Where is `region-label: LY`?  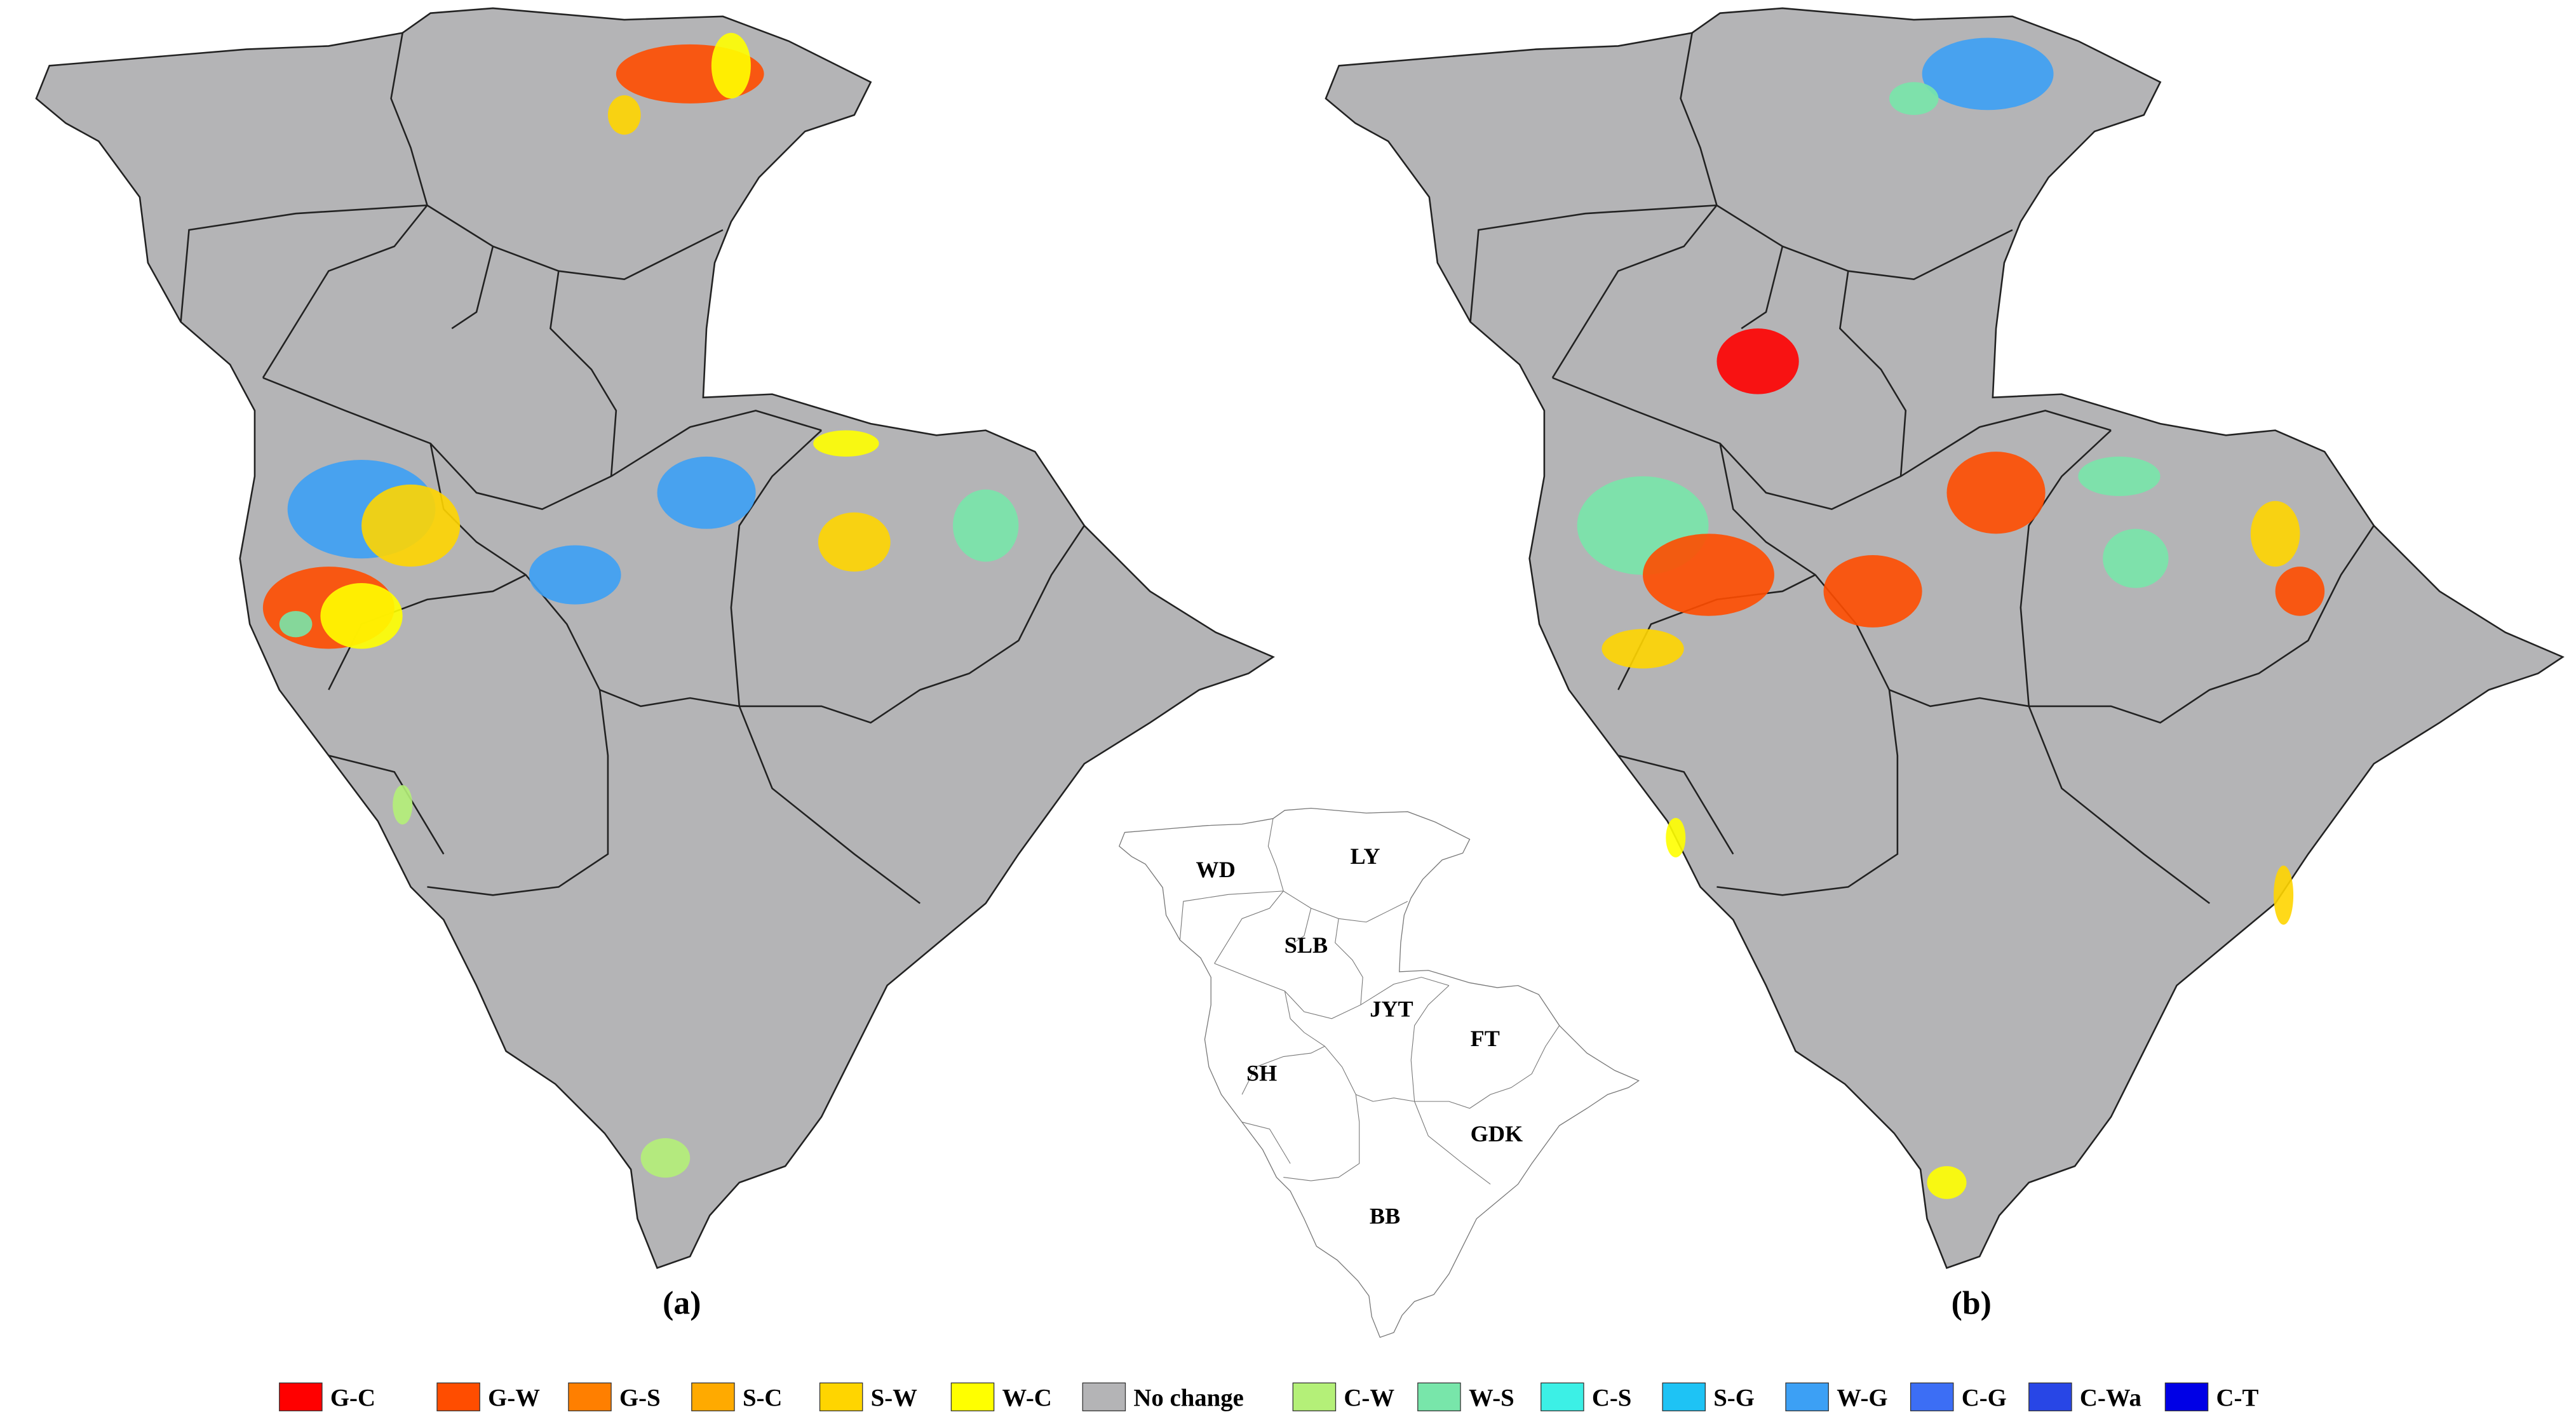 region-label: LY is located at coordinates (1365, 856).